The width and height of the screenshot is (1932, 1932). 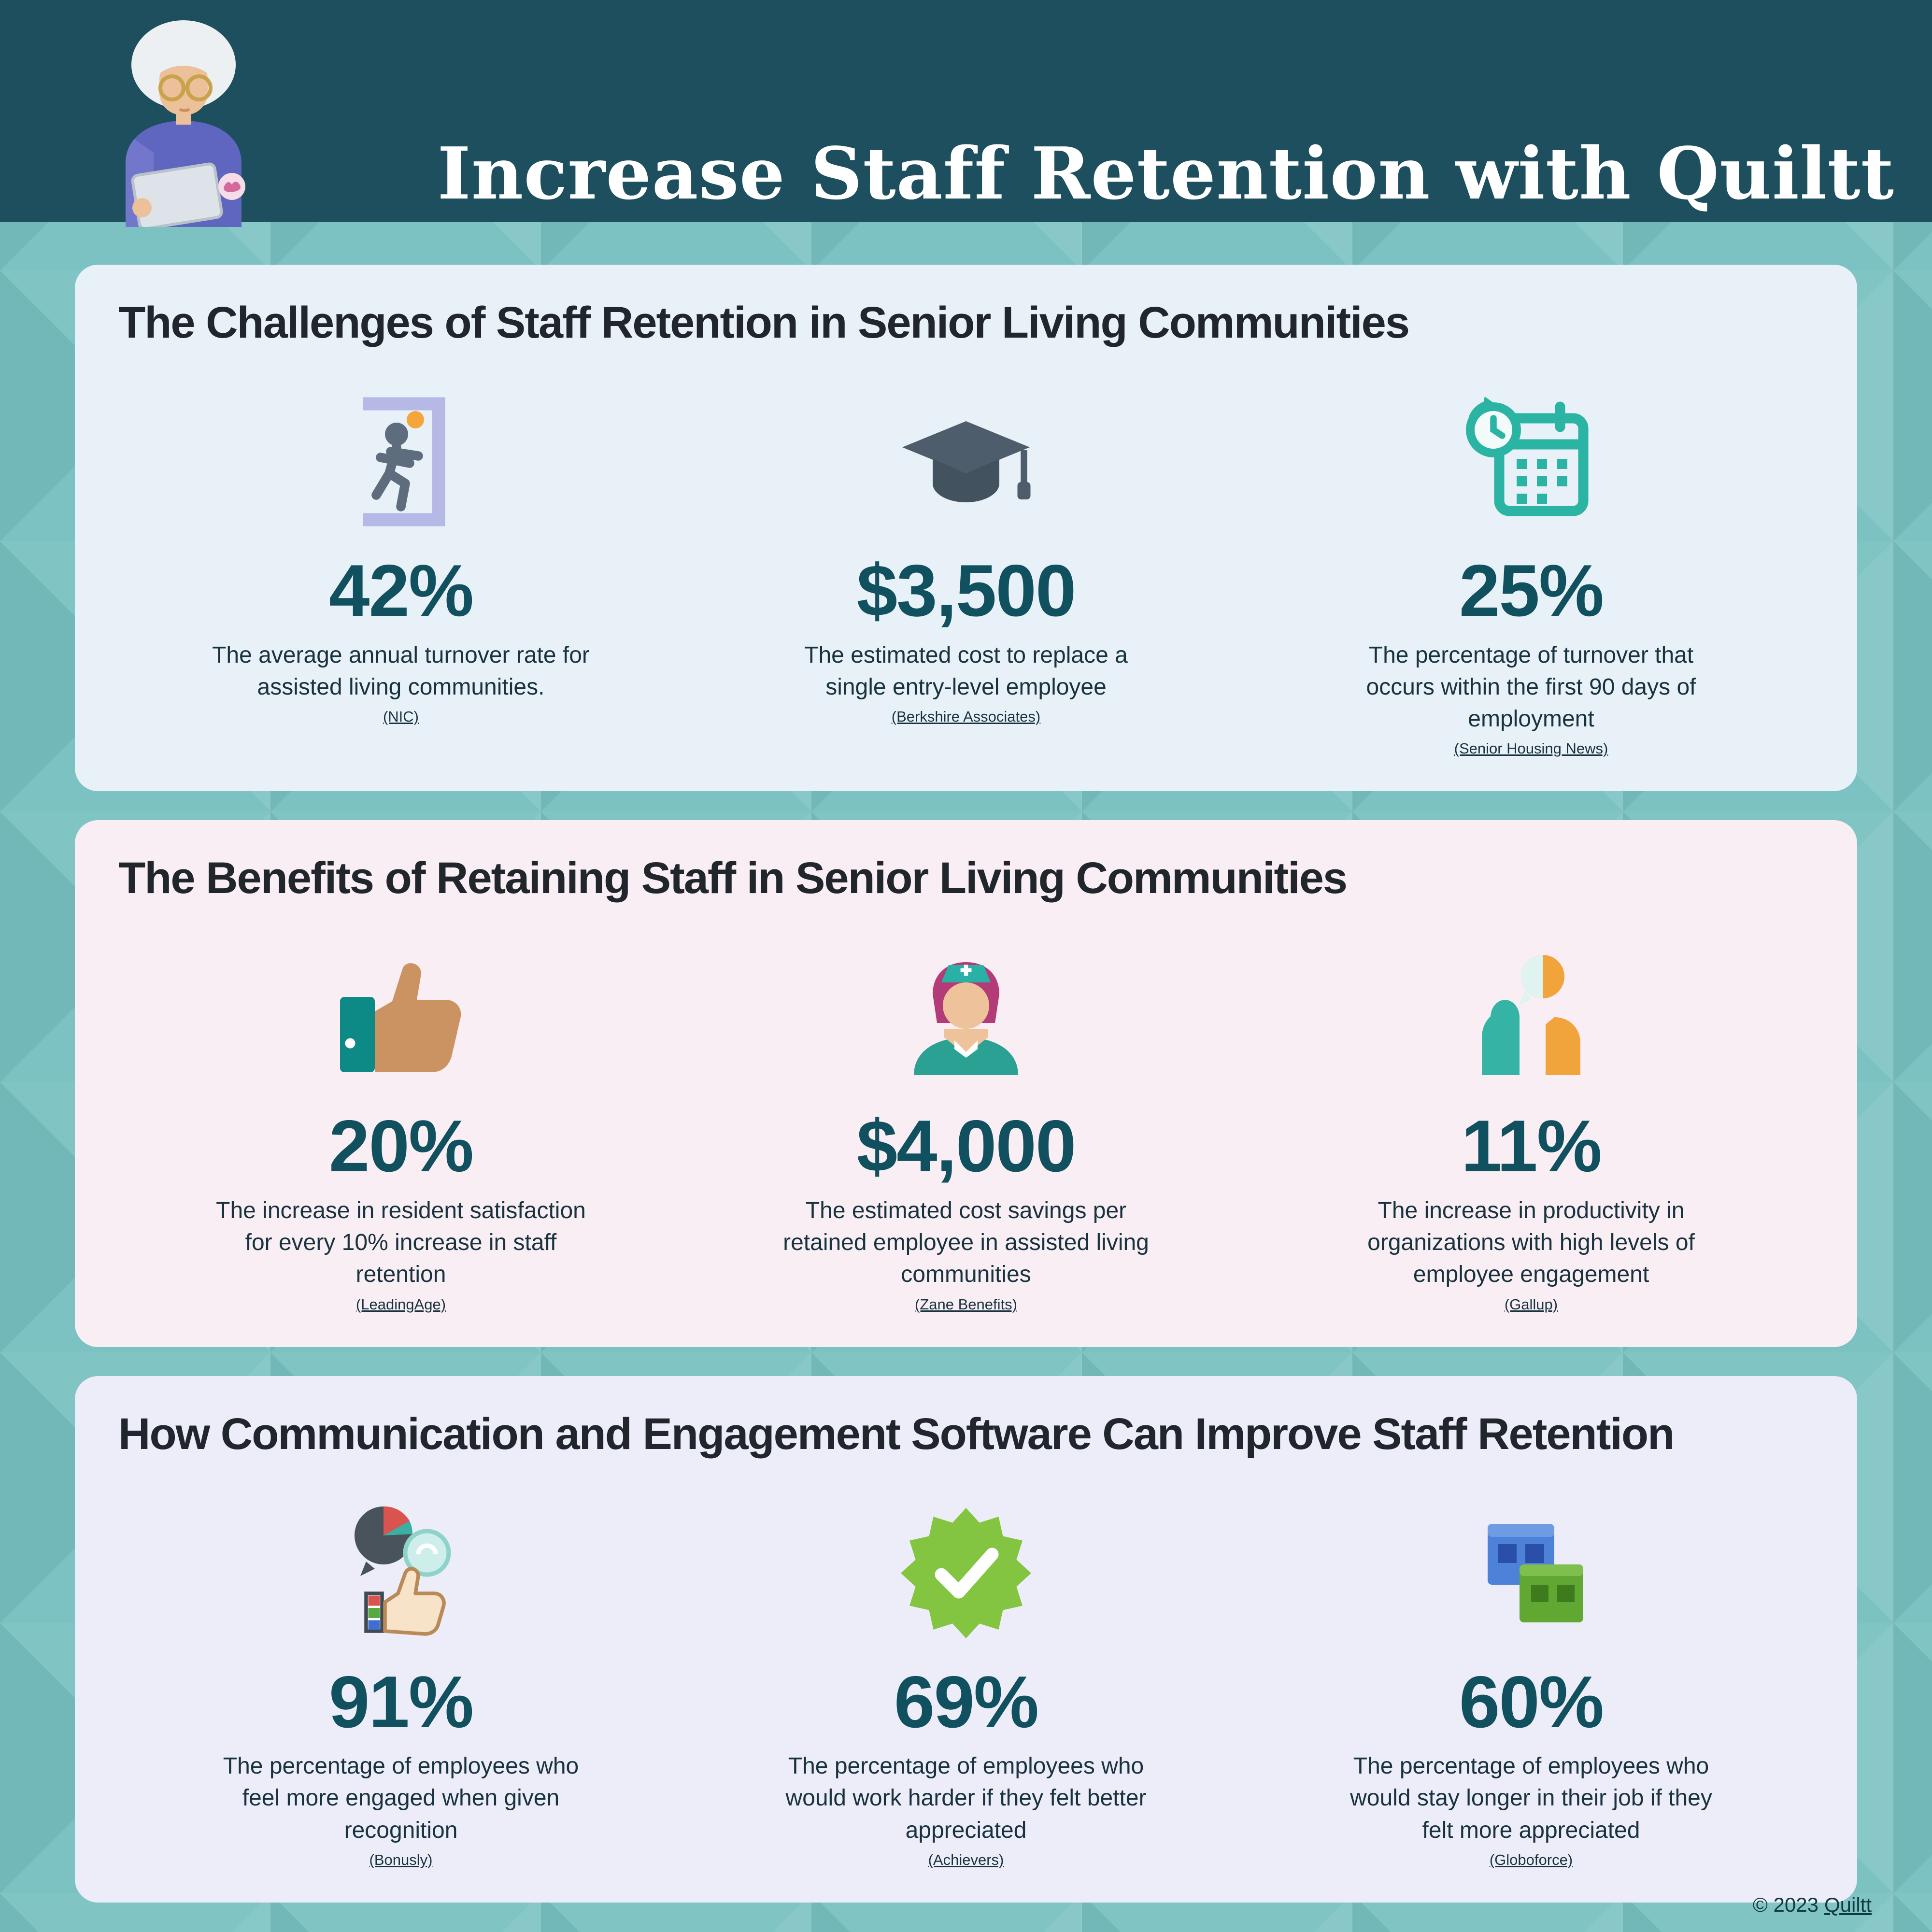 I want to click on buildings-icon, so click(x=1531, y=1569).